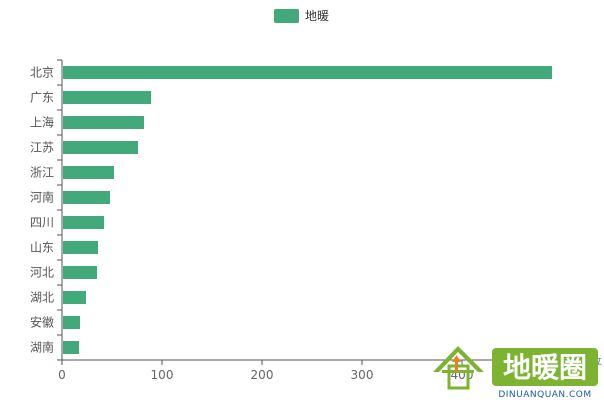 The image size is (604, 400). What do you see at coordinates (310, 370) in the screenshot?
I see `x-axis: 0 100 200 300 400` at bounding box center [310, 370].